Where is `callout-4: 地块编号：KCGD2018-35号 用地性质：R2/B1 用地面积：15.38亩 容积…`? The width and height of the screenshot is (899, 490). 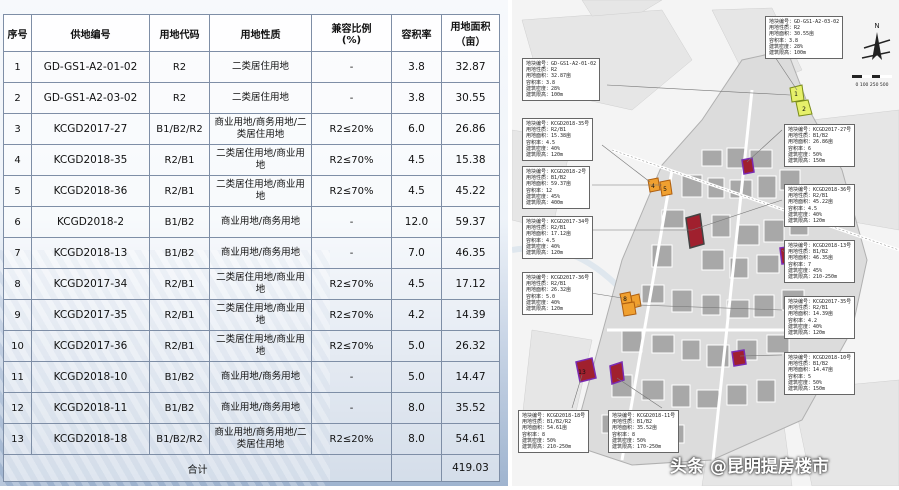 callout-4: 地块编号：KCGD2018-35号 用地性质：R2/B1 用地面积：15.38亩 容积… is located at coordinates (558, 140).